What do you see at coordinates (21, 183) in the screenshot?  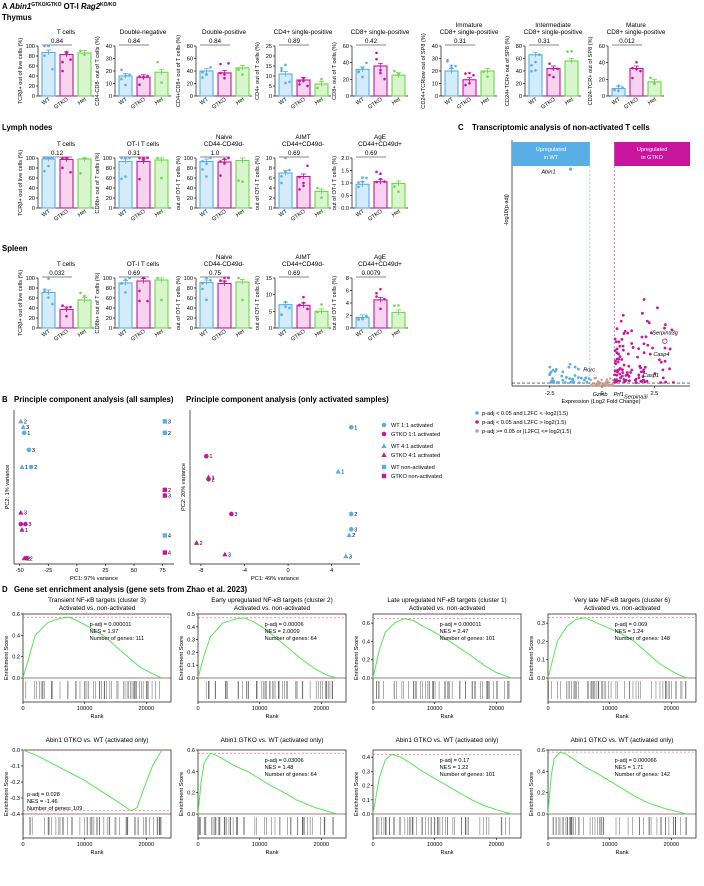 I see `y-axis-label: TCRβ+ out of live cells (%)` at bounding box center [21, 183].